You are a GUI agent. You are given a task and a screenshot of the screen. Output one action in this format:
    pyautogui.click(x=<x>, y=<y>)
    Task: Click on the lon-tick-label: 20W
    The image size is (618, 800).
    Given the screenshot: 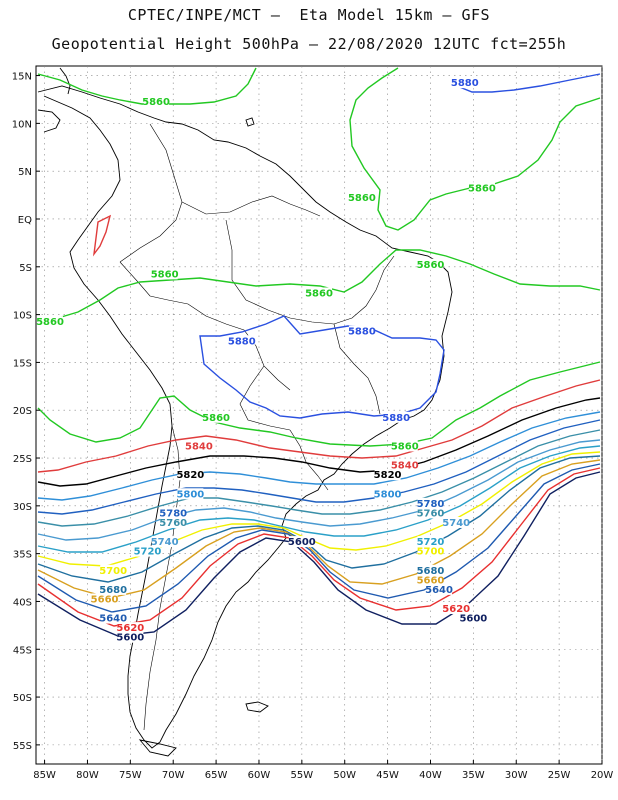 What is the action you would take?
    pyautogui.click(x=602, y=775)
    